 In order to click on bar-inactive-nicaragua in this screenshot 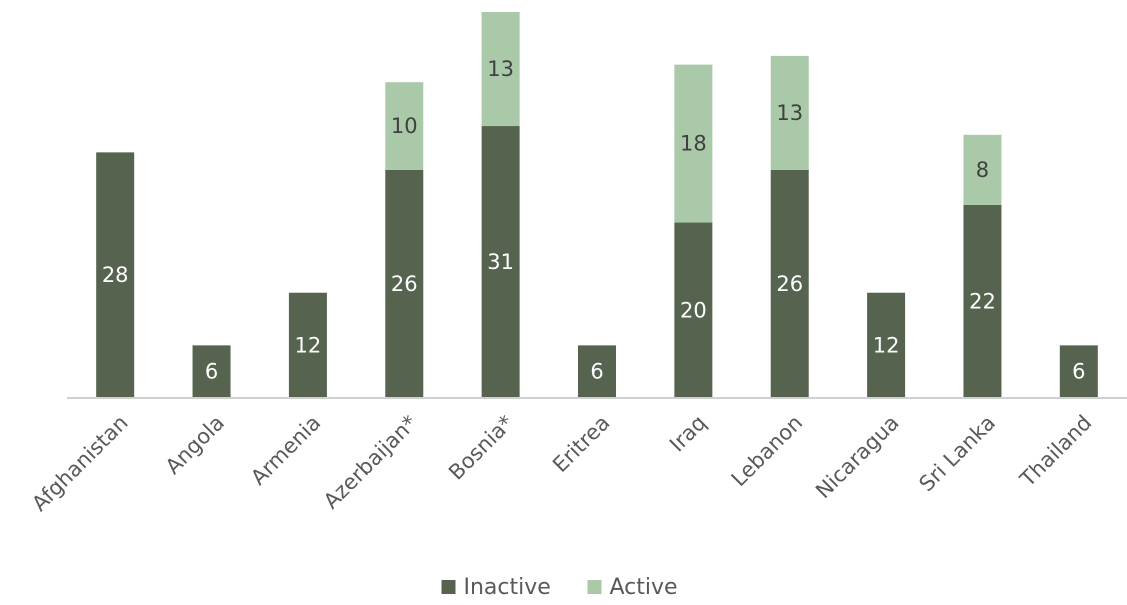, I will do `click(886, 345)`.